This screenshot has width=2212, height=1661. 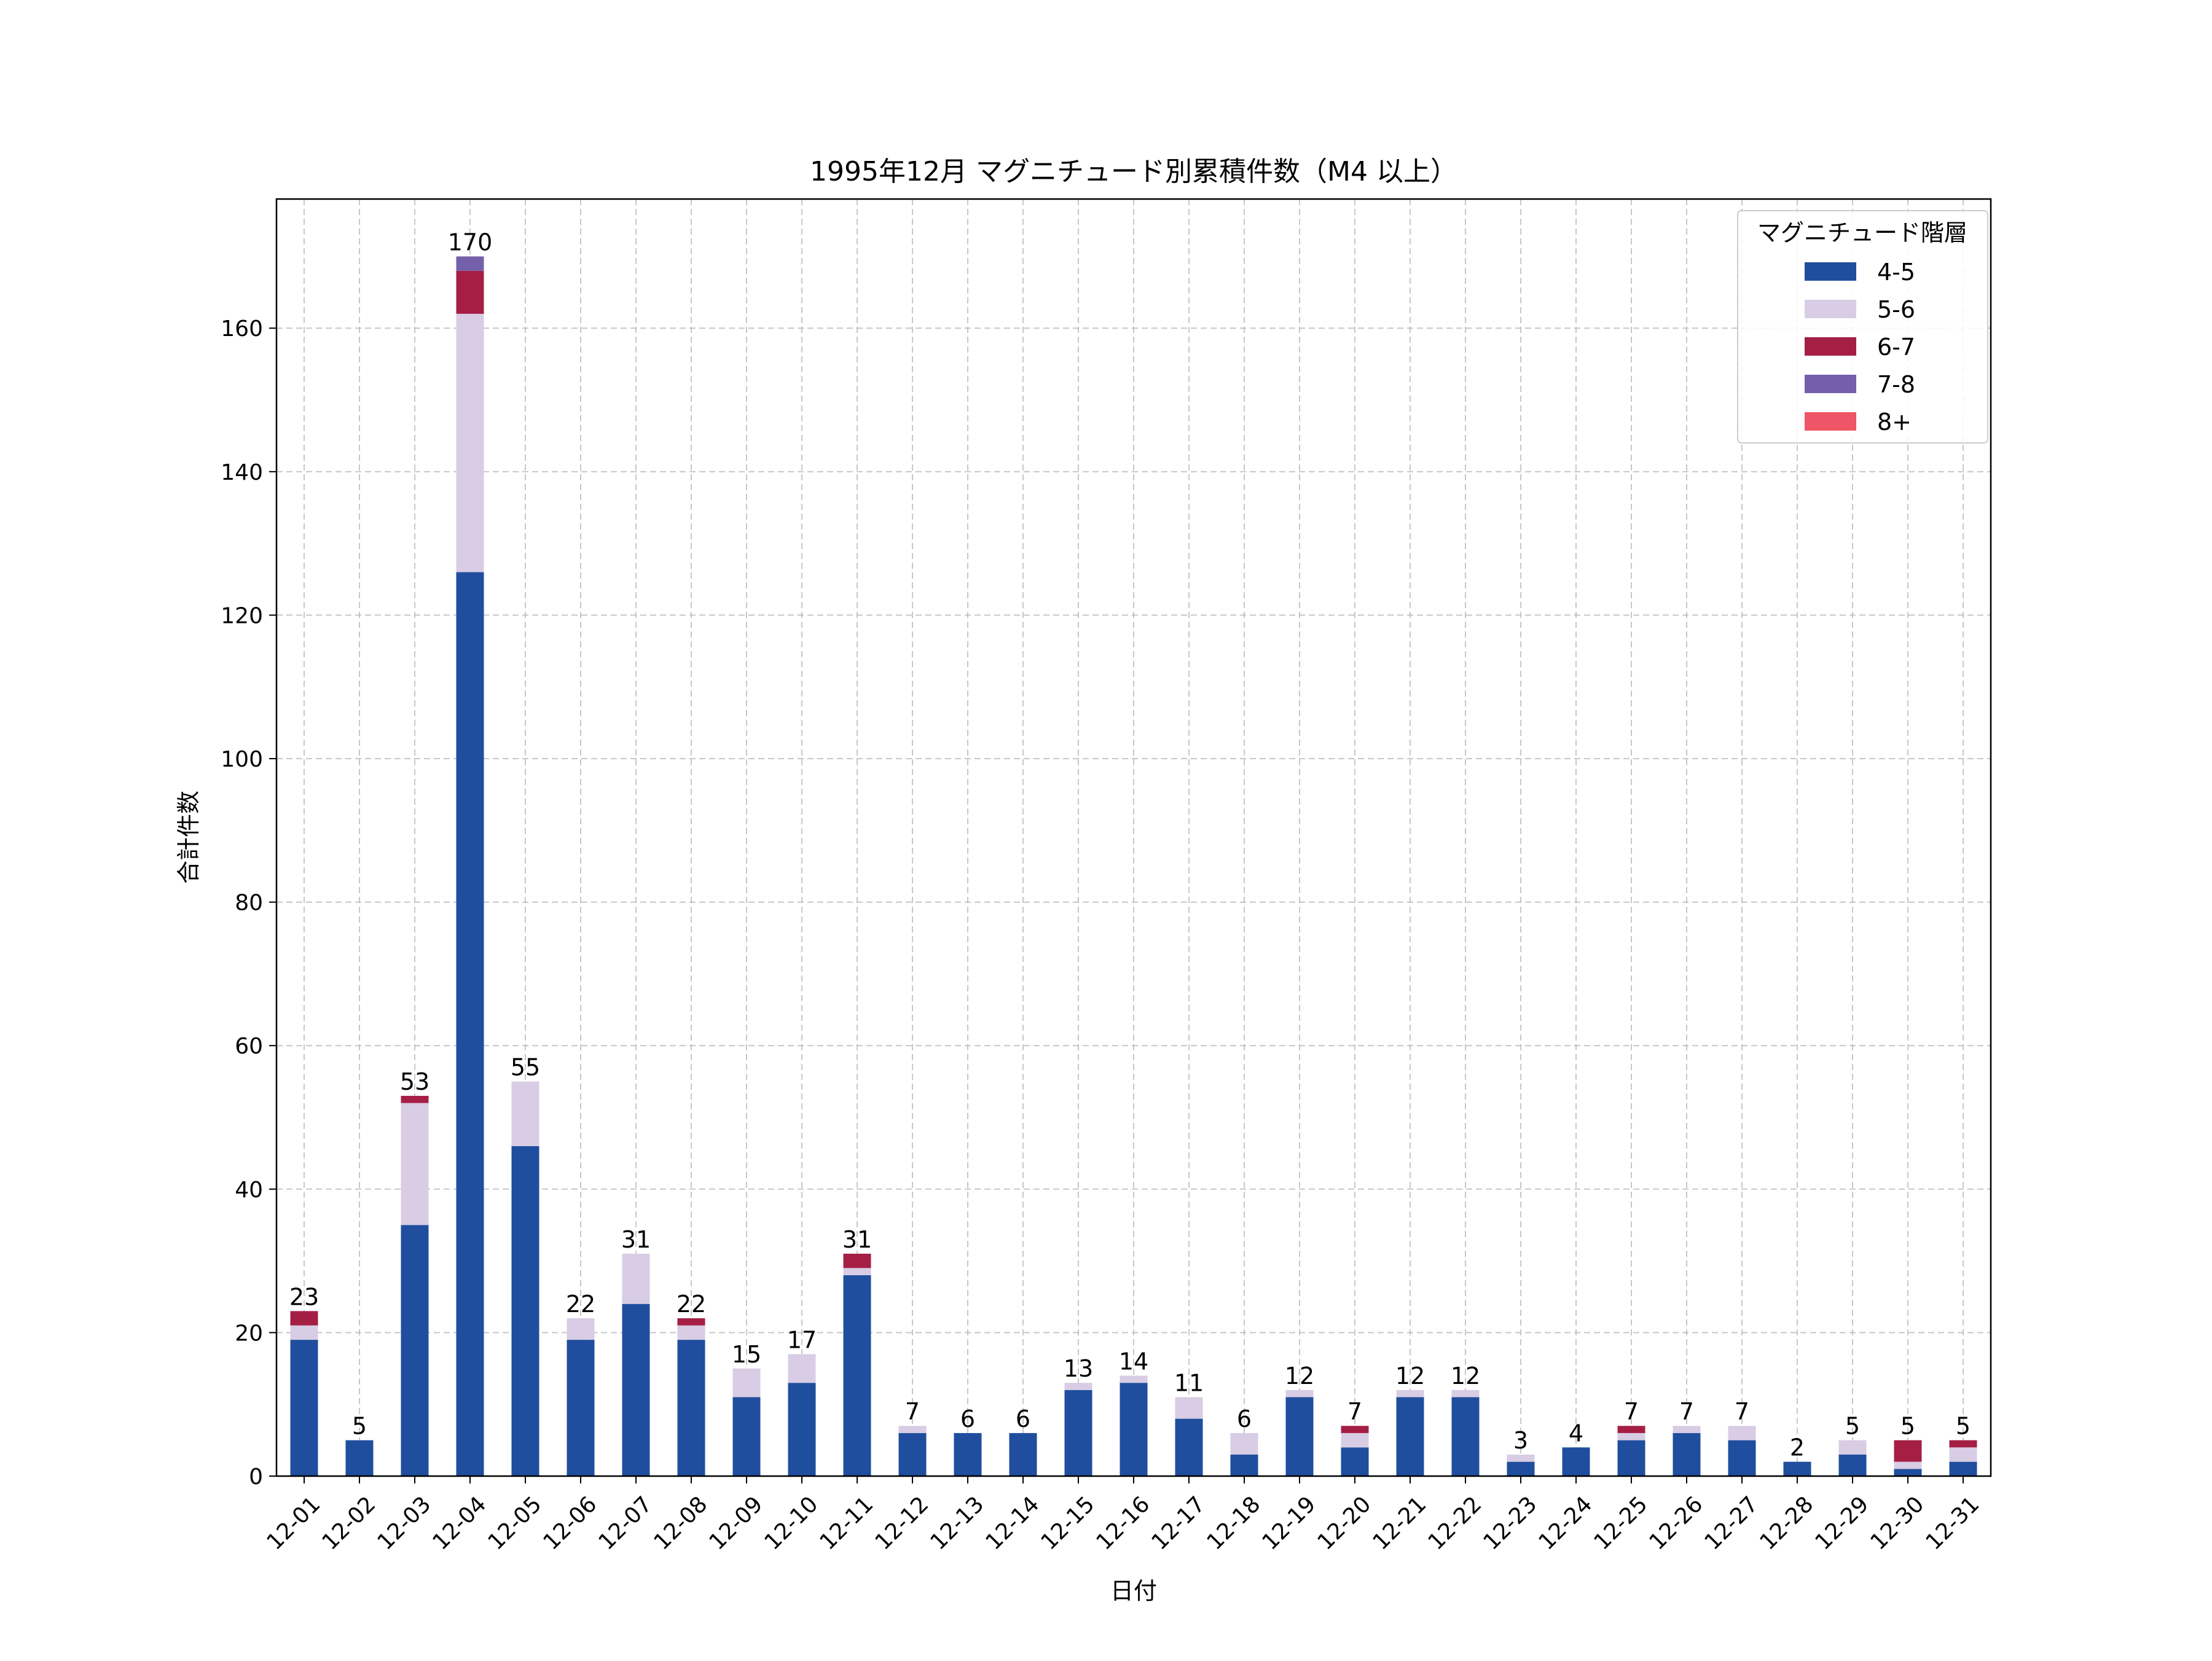 I want to click on y-tick-label: 120, so click(x=242, y=615).